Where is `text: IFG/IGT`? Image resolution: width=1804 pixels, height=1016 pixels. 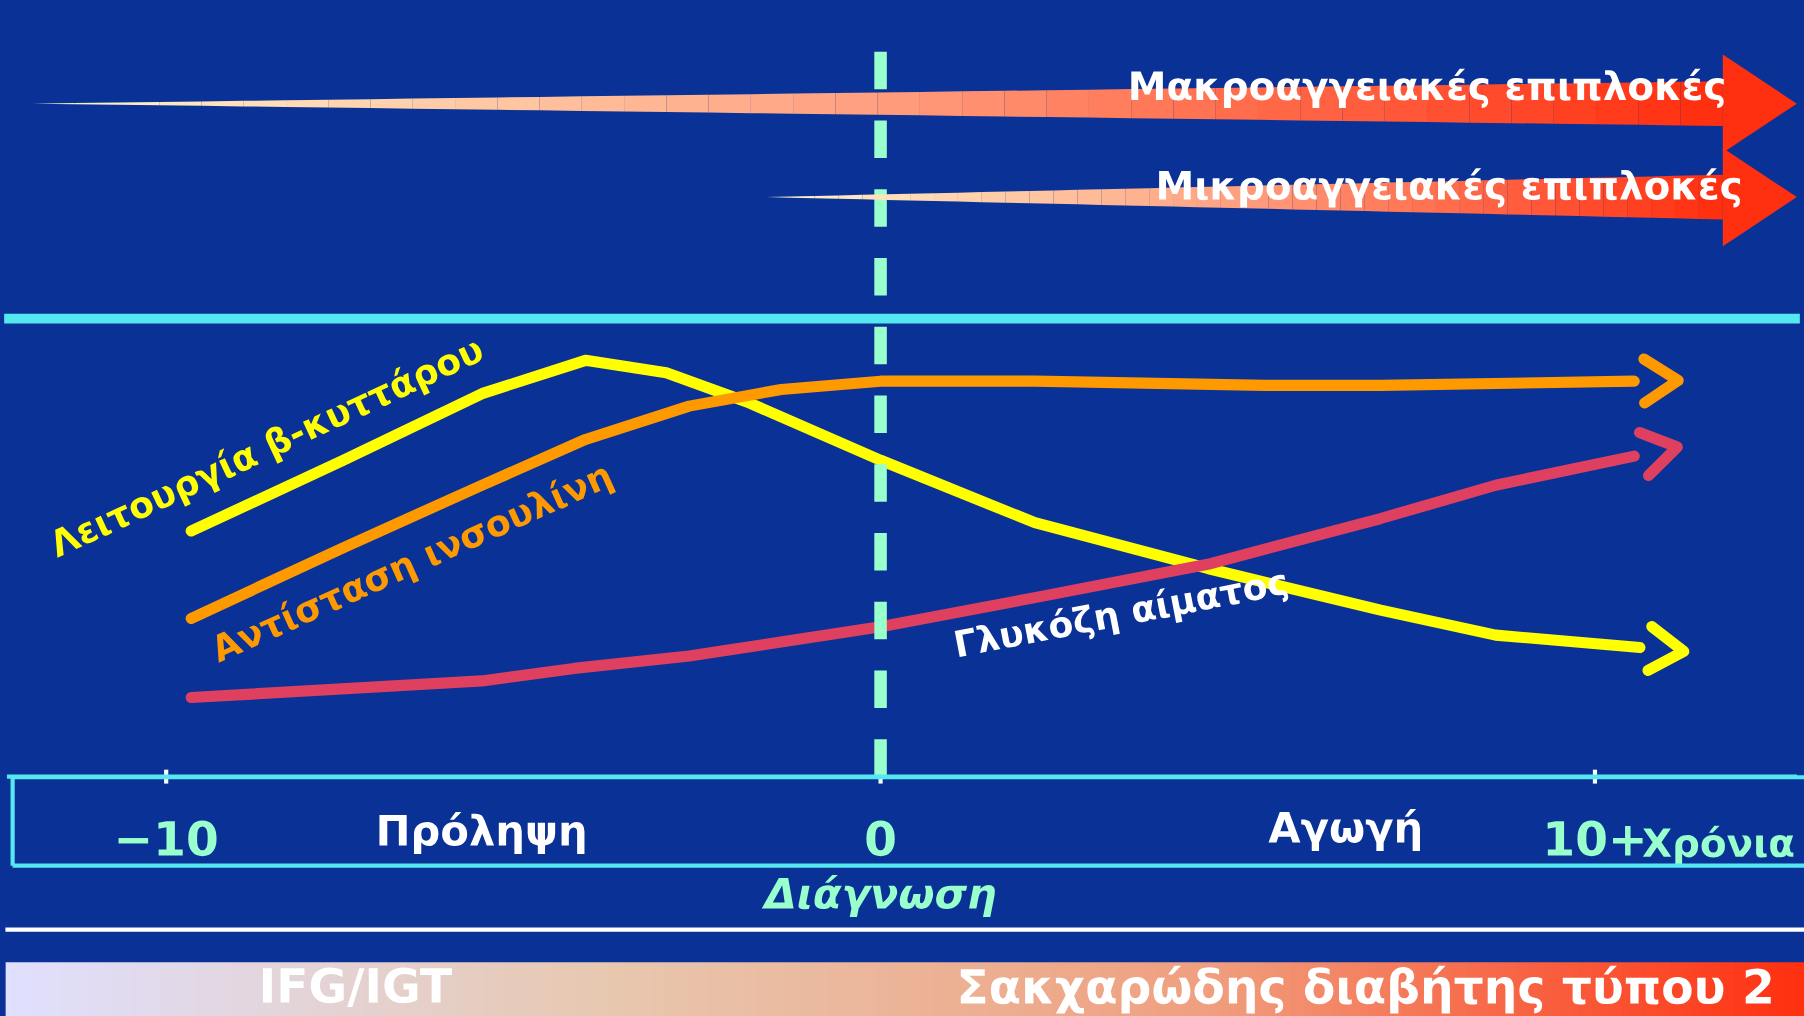
text: IFG/IGT is located at coordinates (357, 987).